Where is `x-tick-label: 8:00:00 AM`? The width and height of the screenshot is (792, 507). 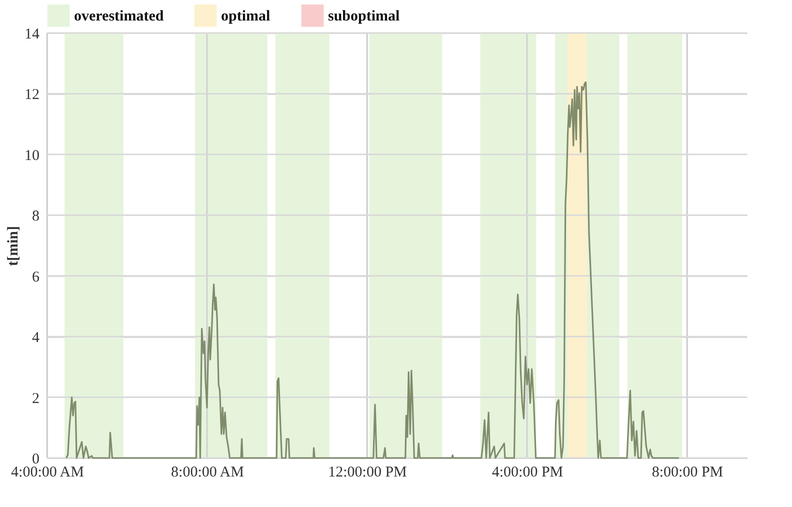
x-tick-label: 8:00:00 AM is located at coordinates (207, 472).